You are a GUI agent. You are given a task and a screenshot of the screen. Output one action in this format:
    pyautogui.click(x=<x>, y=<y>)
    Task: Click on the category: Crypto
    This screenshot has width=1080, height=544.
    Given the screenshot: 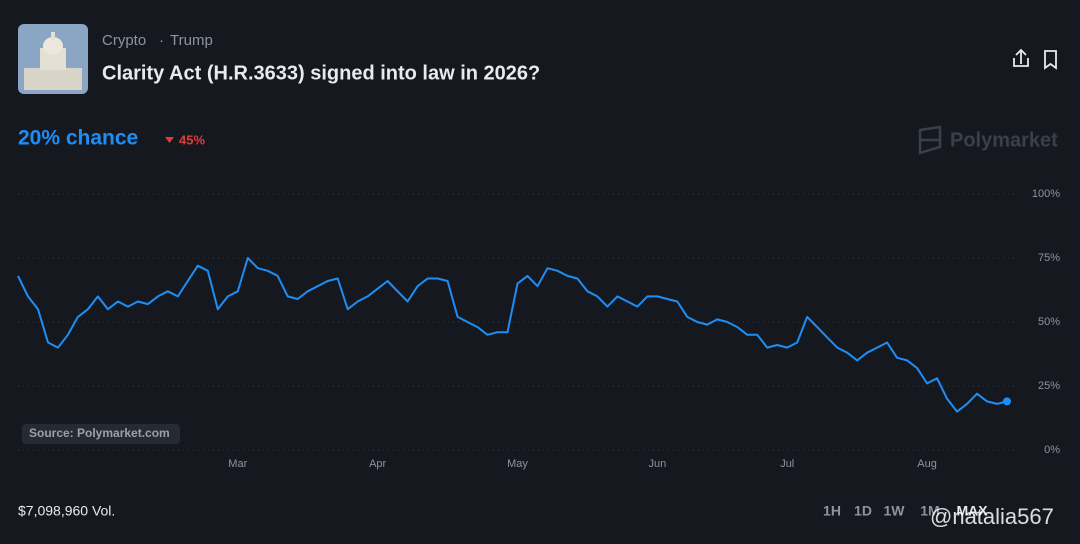 What is the action you would take?
    pyautogui.click(x=124, y=40)
    